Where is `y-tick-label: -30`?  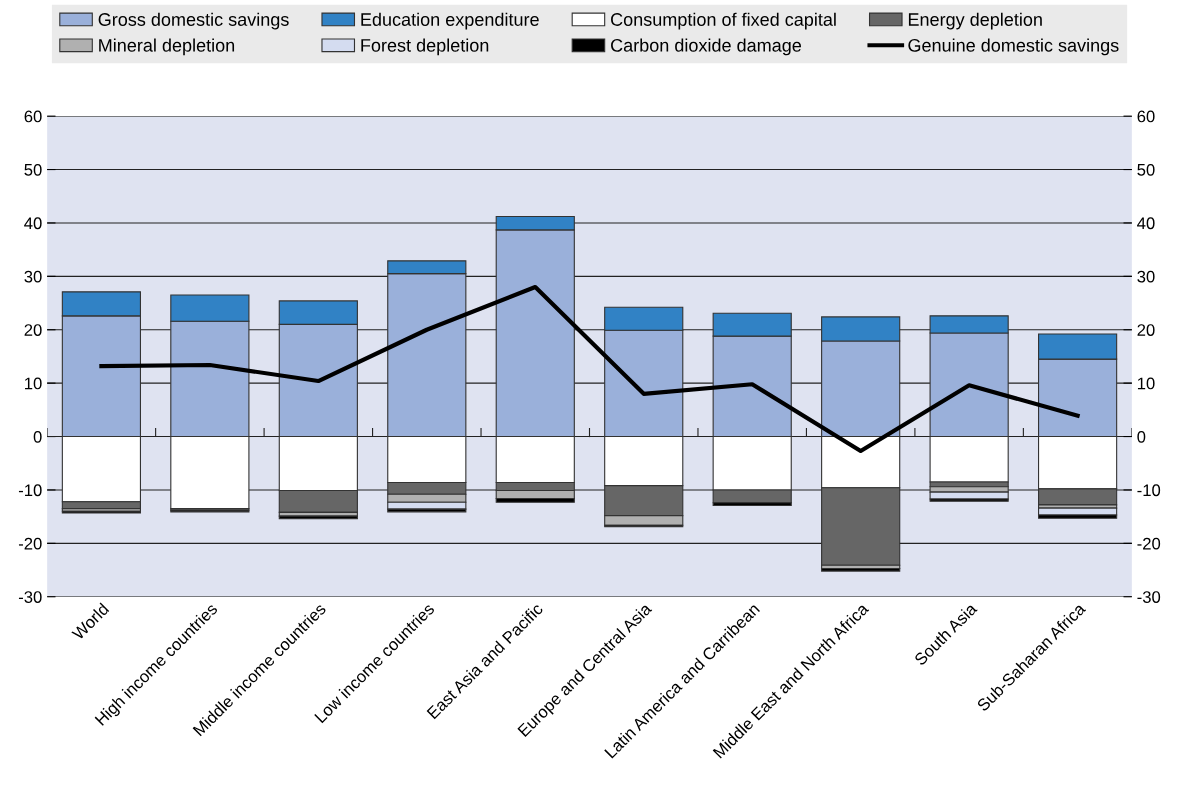 y-tick-label: -30 is located at coordinates (30, 597).